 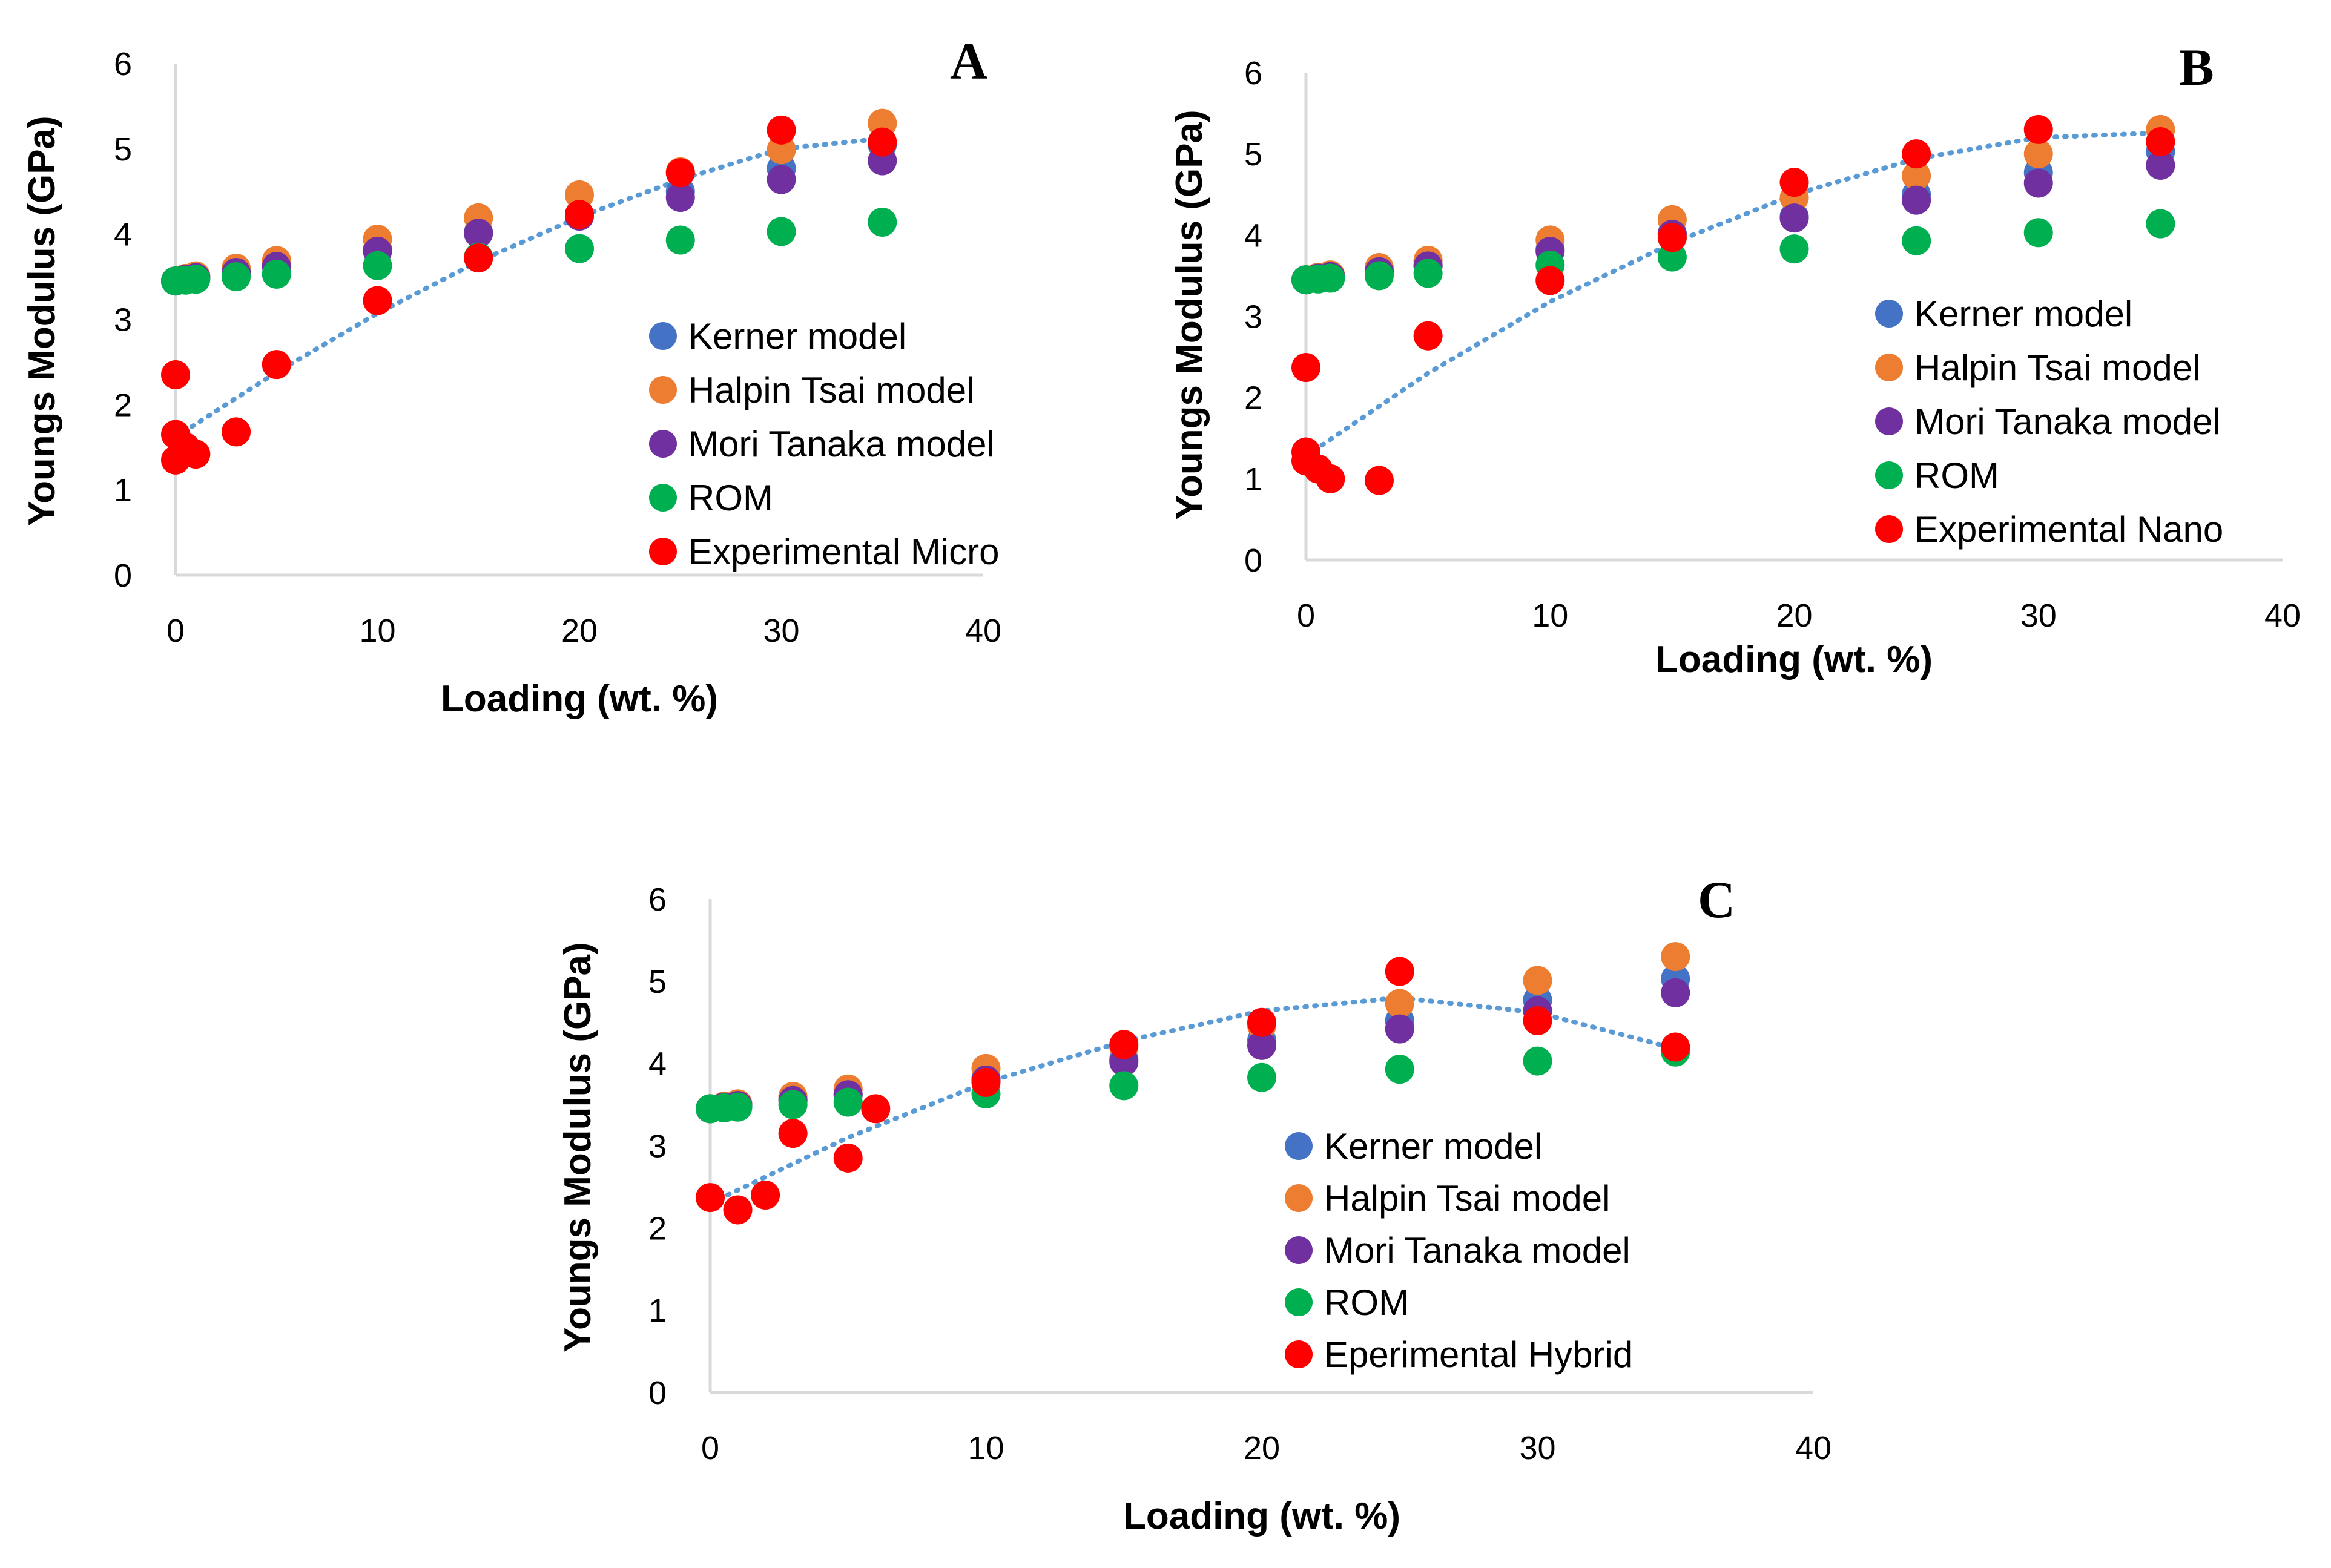 I want to click on y-tick-label: 3, so click(x=658, y=1146).